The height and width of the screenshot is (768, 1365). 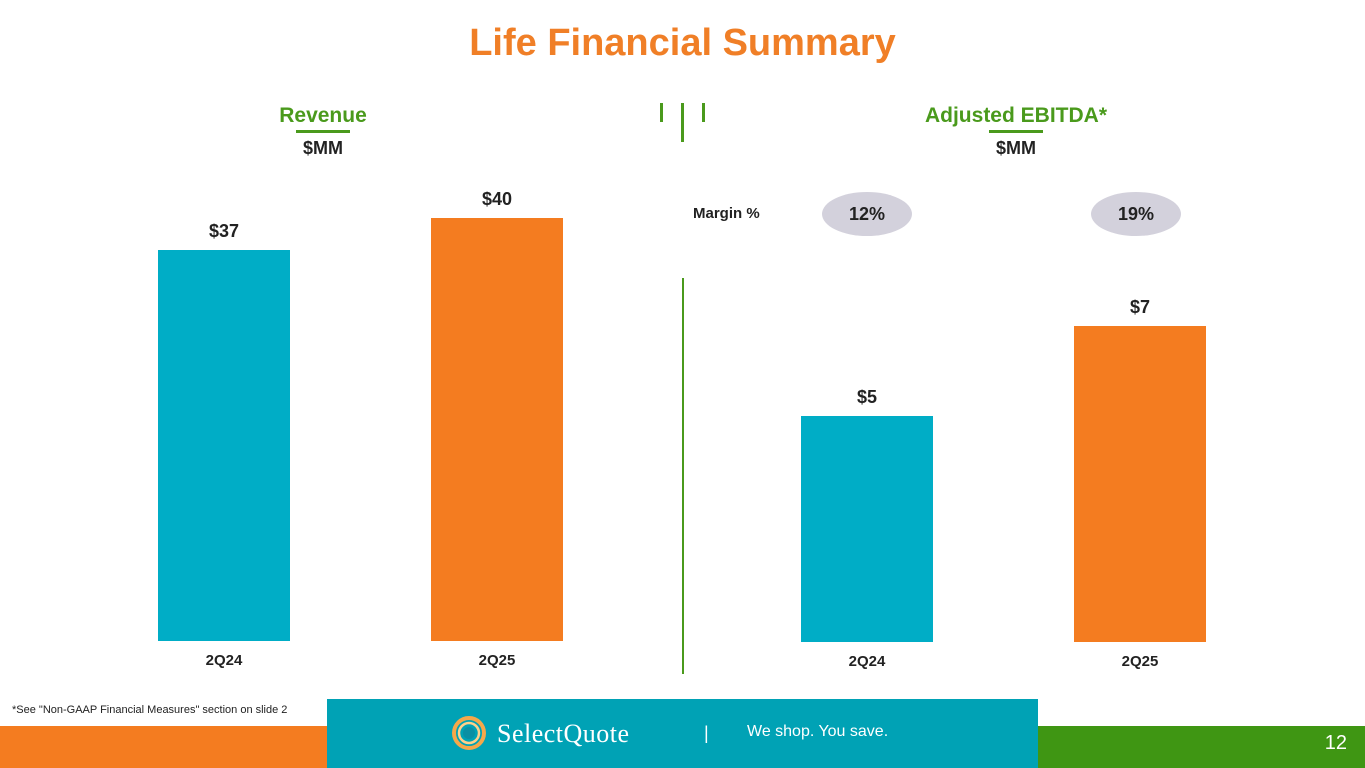 I want to click on footer-tagline: We shop. You save., so click(x=818, y=731).